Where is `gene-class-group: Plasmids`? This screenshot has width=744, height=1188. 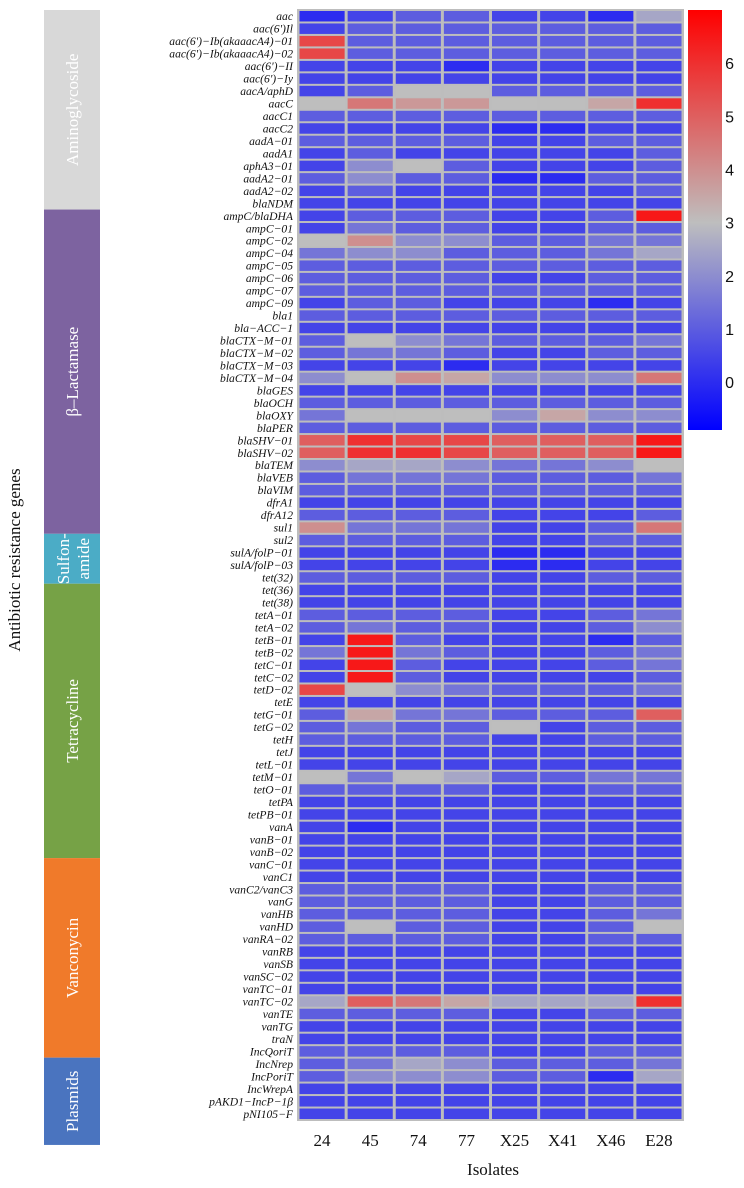 gene-class-group: Plasmids is located at coordinates (72, 1101).